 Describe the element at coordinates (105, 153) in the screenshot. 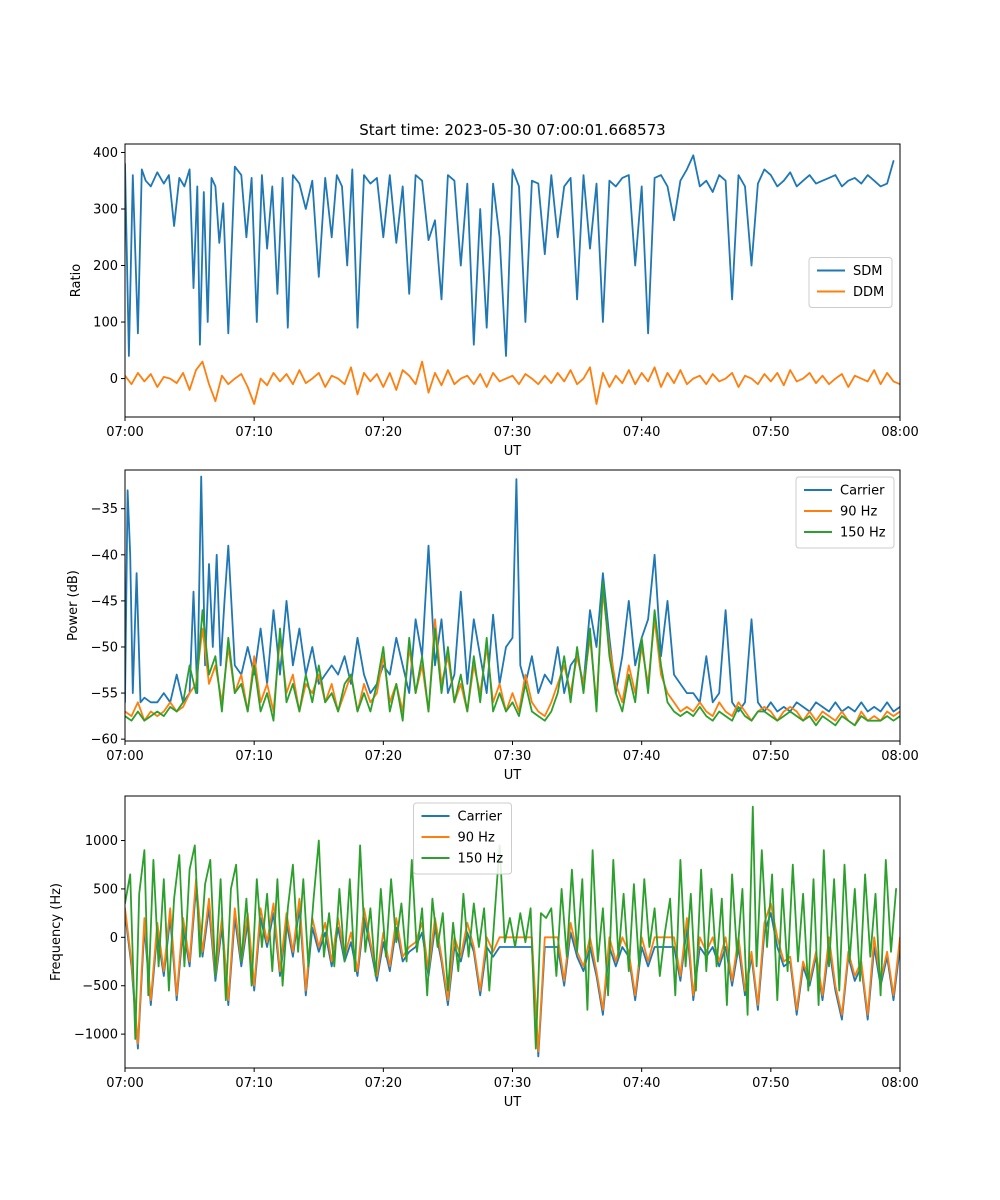

I see `ratio-y-tick-label: 400` at that location.